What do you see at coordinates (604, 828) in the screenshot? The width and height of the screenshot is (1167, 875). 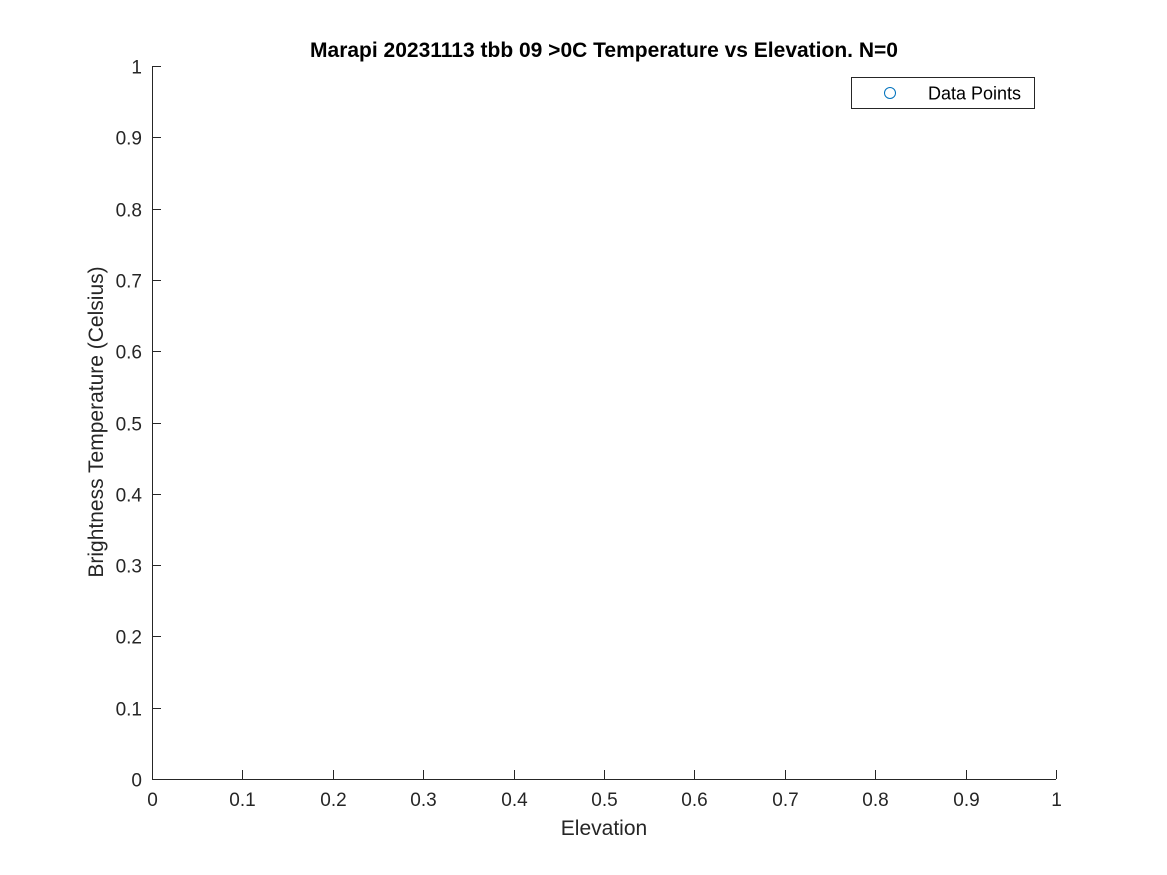 I see `x-axis-title: Elevation` at bounding box center [604, 828].